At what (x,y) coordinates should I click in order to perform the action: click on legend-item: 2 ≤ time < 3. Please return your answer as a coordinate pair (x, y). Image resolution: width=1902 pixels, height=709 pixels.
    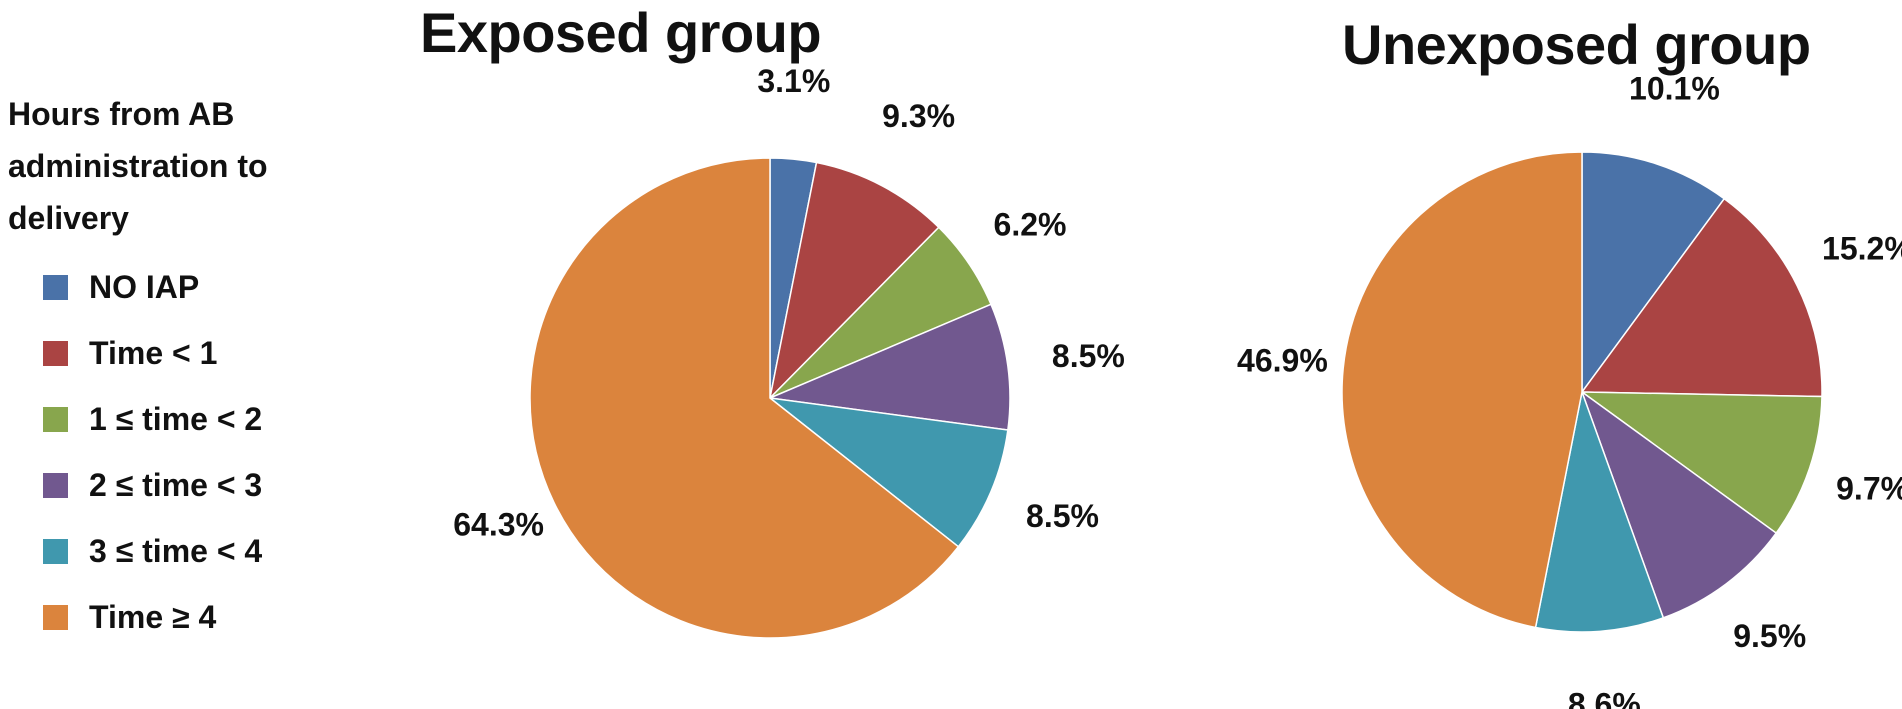
    Looking at the image, I should click on (173, 485).